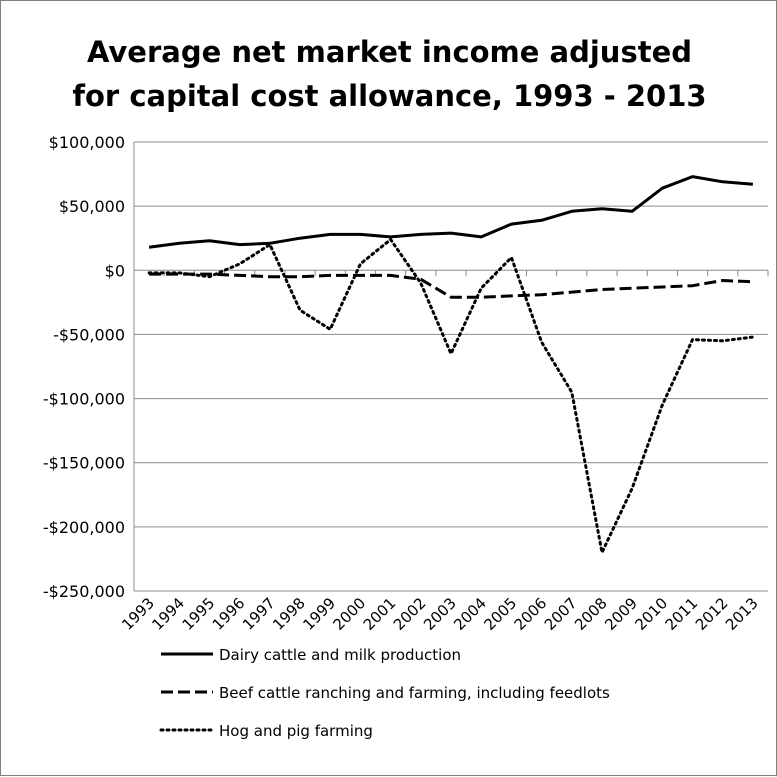  Describe the element at coordinates (296, 731) in the screenshot. I see `legend-label-3: Hog and pig farming` at that location.